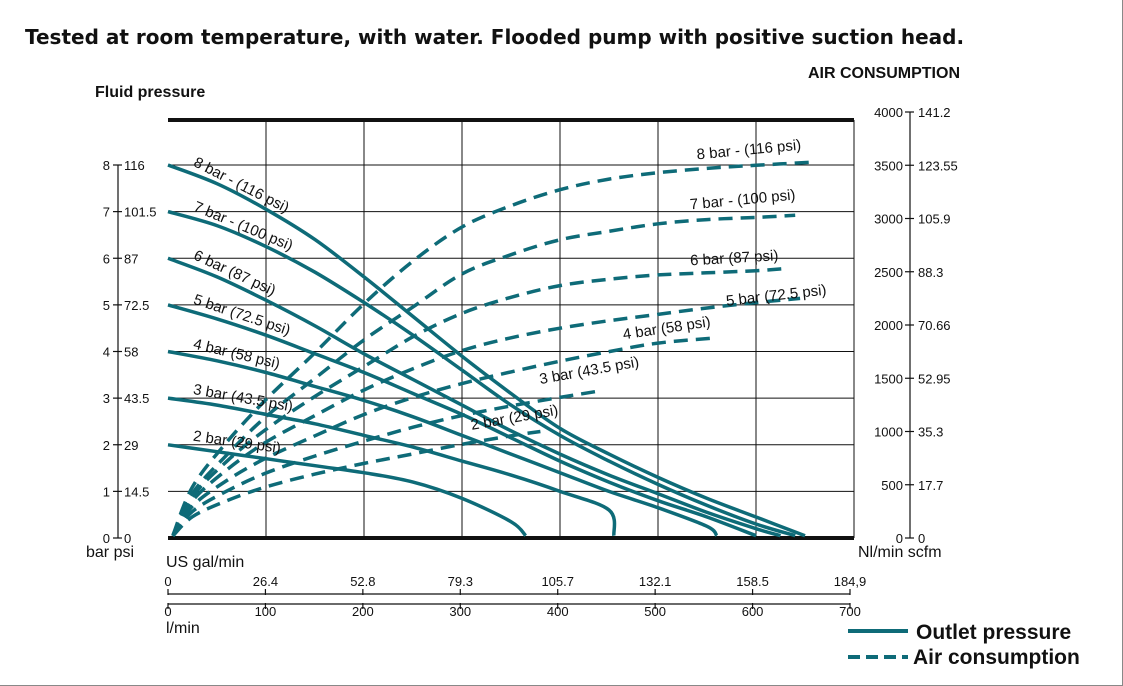 The width and height of the screenshot is (1123, 686). What do you see at coordinates (850, 581) in the screenshot?
I see `x-tick-label-gal: 184,9` at bounding box center [850, 581].